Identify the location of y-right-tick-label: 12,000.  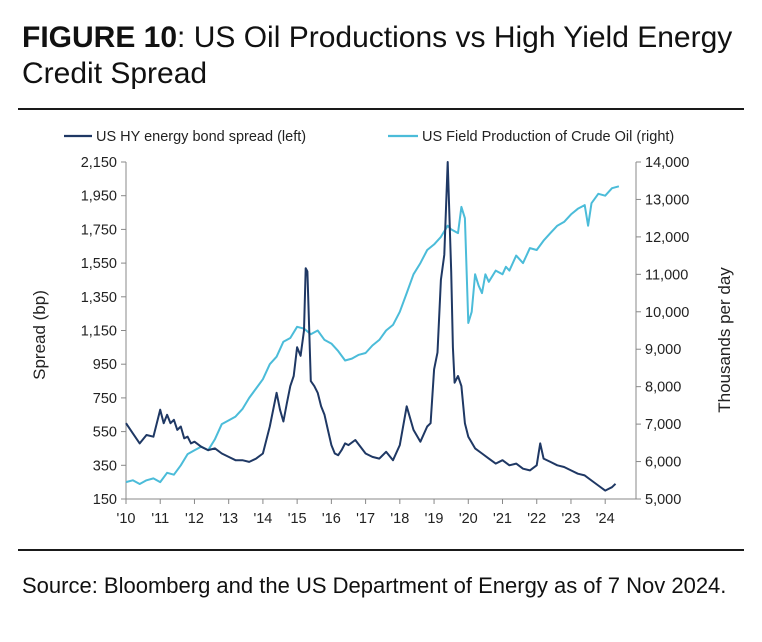
(667, 238).